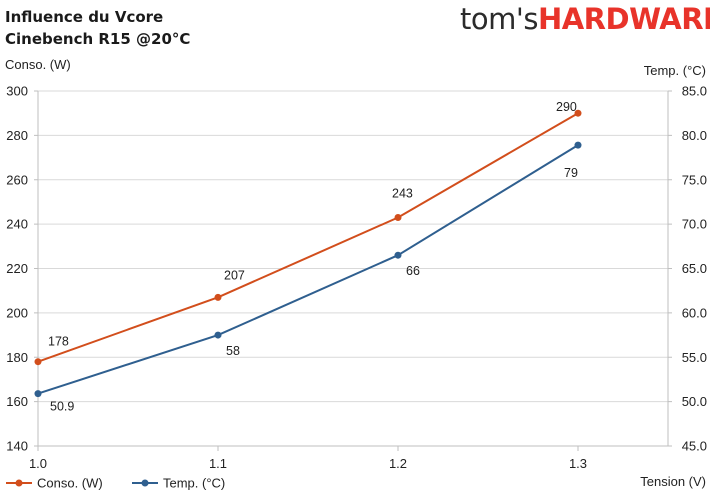 The image size is (710, 495). What do you see at coordinates (17, 312) in the screenshot?
I see `y-left-tick-label: 200` at bounding box center [17, 312].